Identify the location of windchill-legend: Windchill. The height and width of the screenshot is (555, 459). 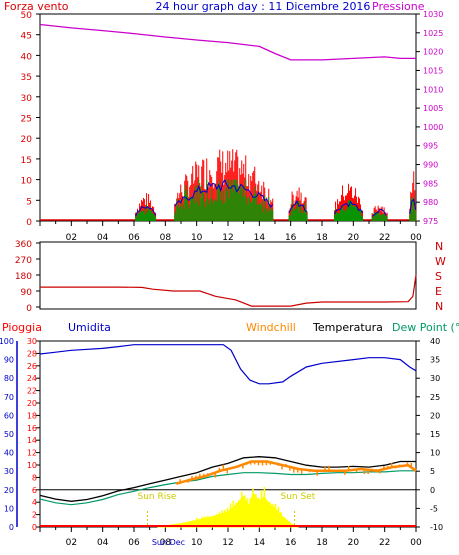
(271, 327).